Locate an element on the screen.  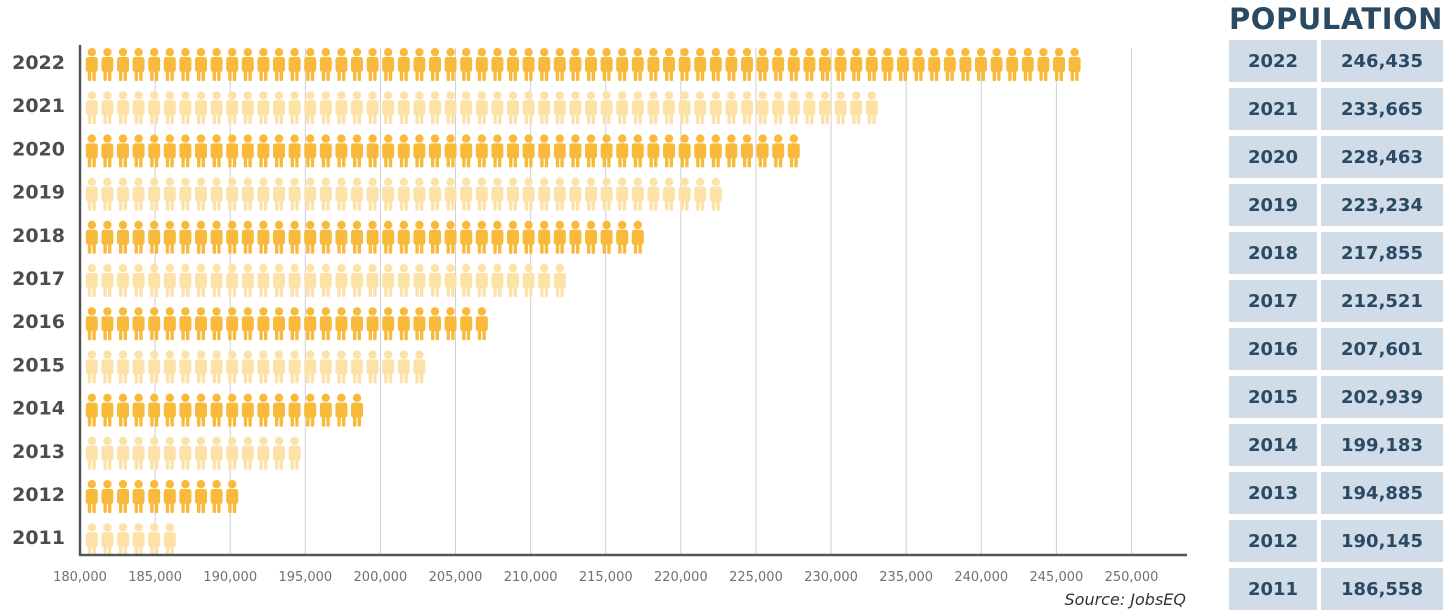
x-tick-label: 235,000 is located at coordinates (906, 577).